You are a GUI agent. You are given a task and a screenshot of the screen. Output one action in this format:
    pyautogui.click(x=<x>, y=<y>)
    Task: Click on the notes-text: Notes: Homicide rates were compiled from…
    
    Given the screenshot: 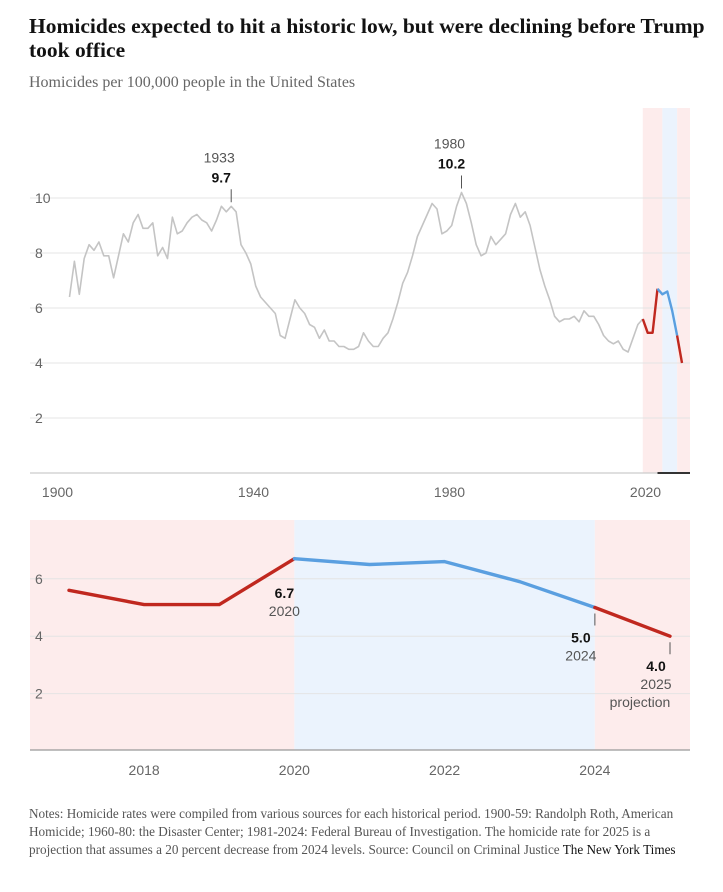 What is the action you would take?
    pyautogui.click(x=351, y=831)
    